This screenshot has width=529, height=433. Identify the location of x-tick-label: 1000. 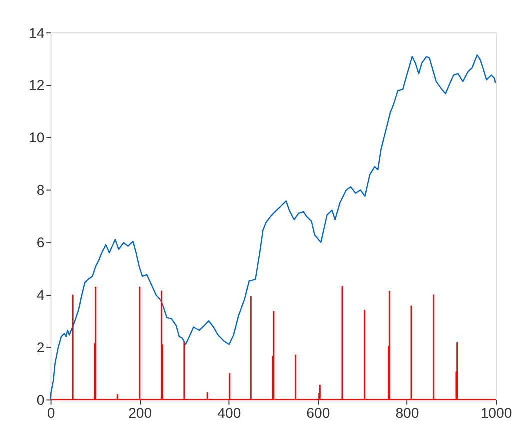
(496, 413).